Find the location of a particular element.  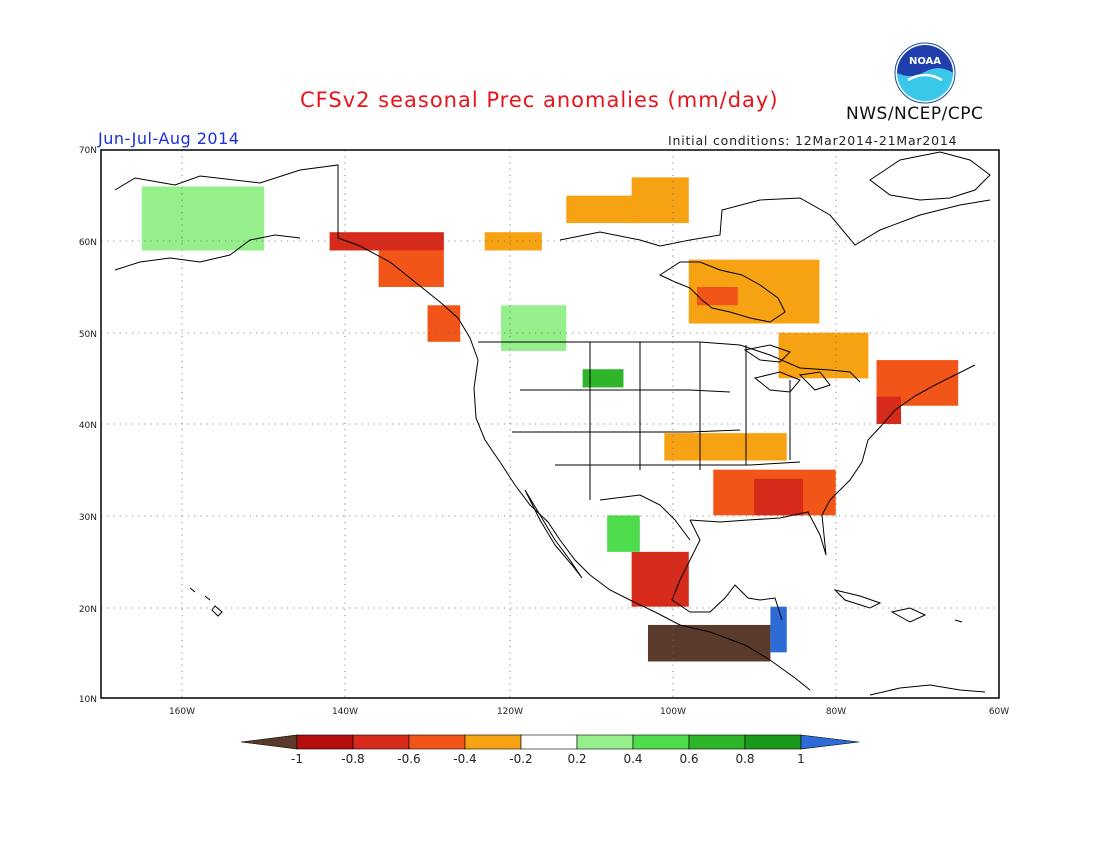

colorbar-label: -0.6 is located at coordinates (408, 759).